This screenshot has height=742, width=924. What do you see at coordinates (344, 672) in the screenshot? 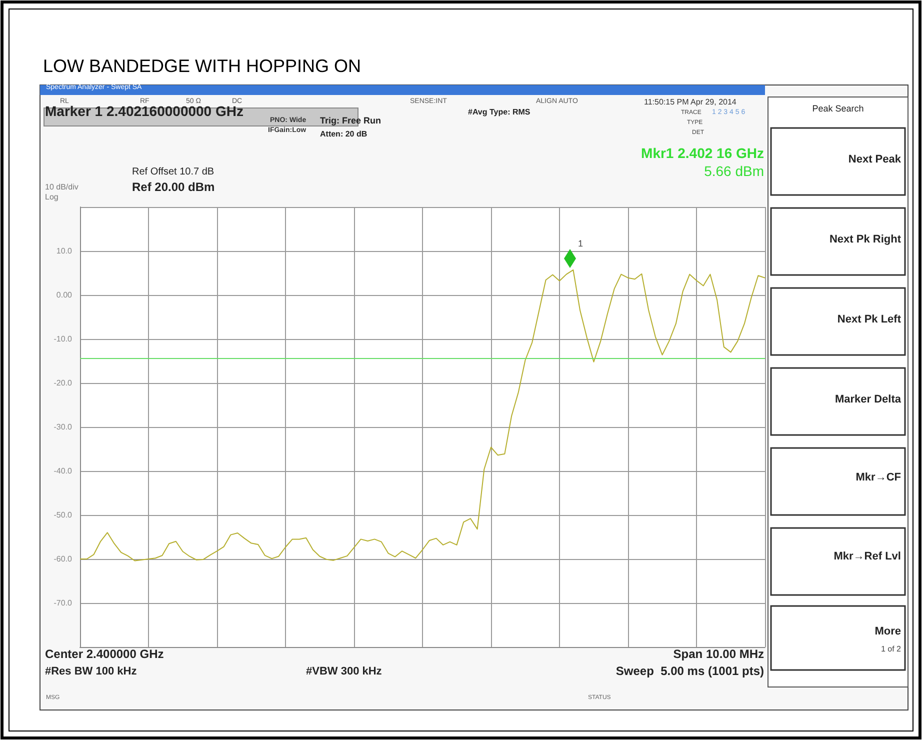
I see `text: #VBW 300 kHz` at bounding box center [344, 672].